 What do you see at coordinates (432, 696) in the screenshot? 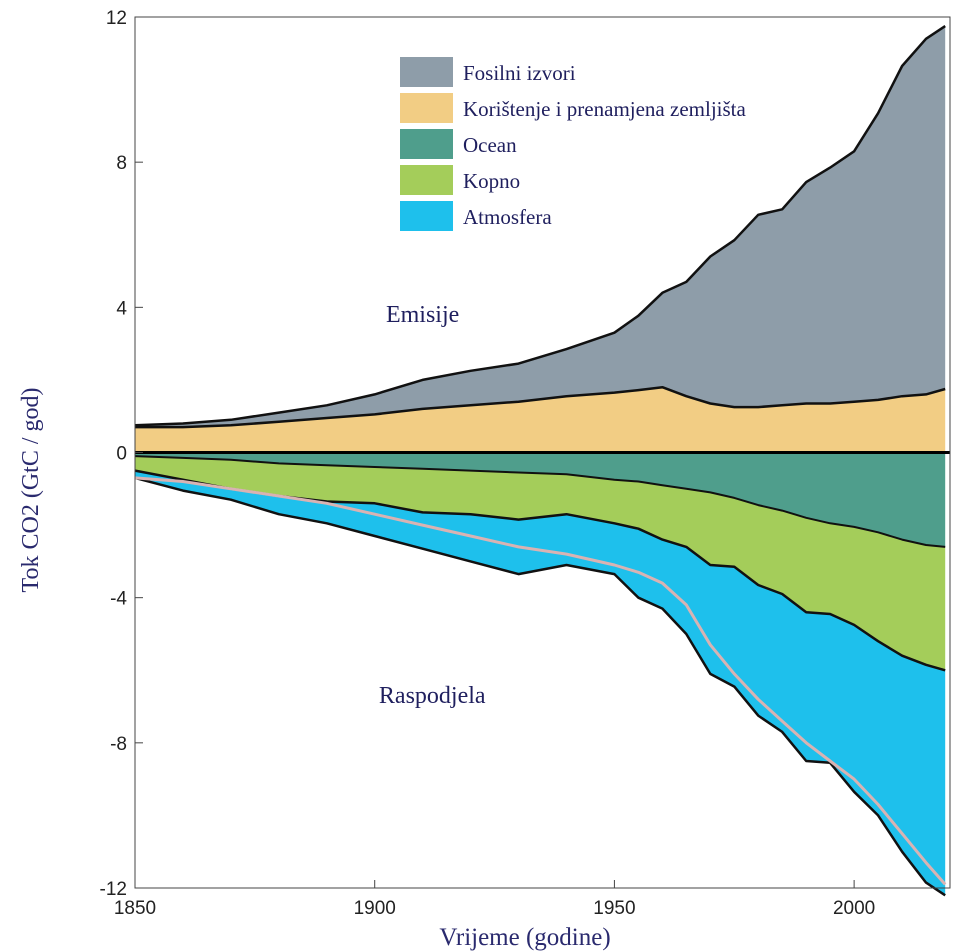
I see `annotation-raspodjela: Raspodjela` at bounding box center [432, 696].